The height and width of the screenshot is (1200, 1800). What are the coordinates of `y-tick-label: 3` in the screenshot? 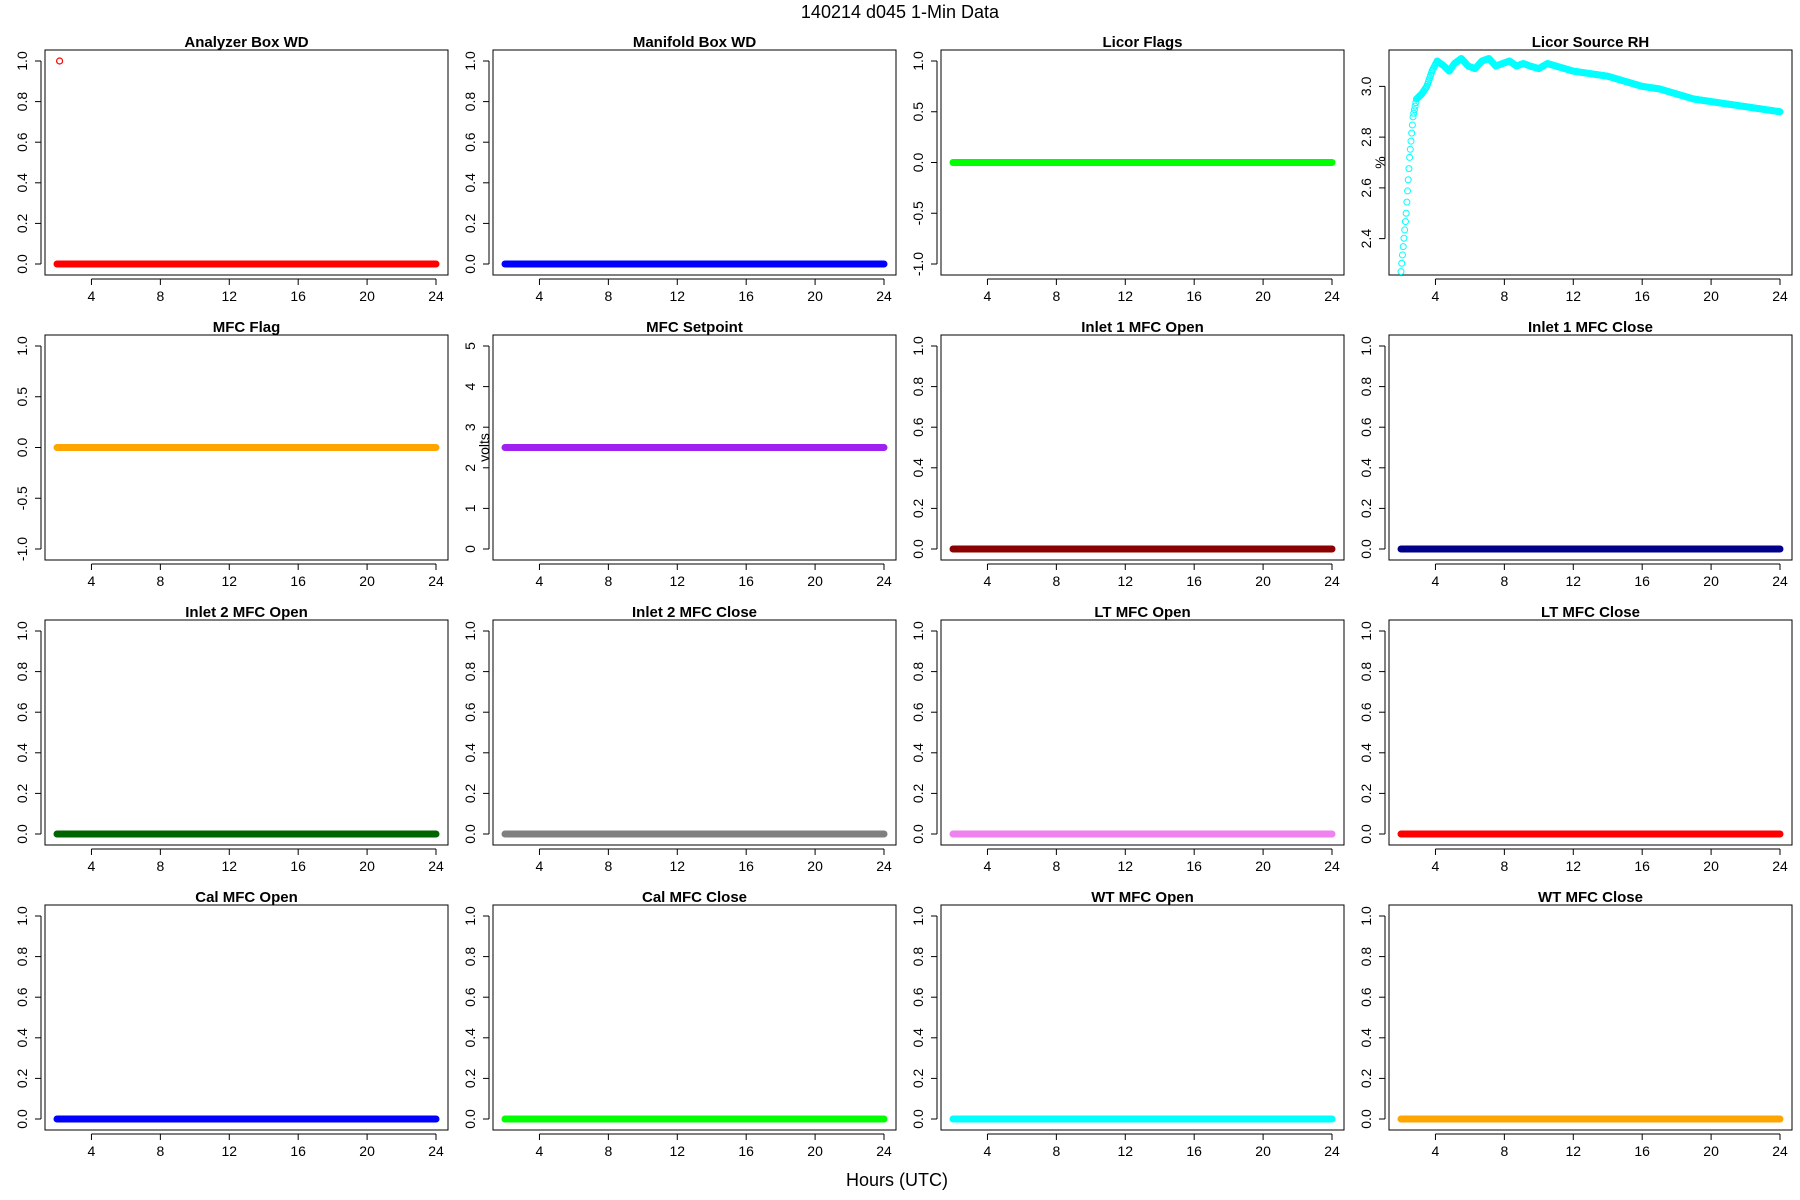 It's located at (470, 427).